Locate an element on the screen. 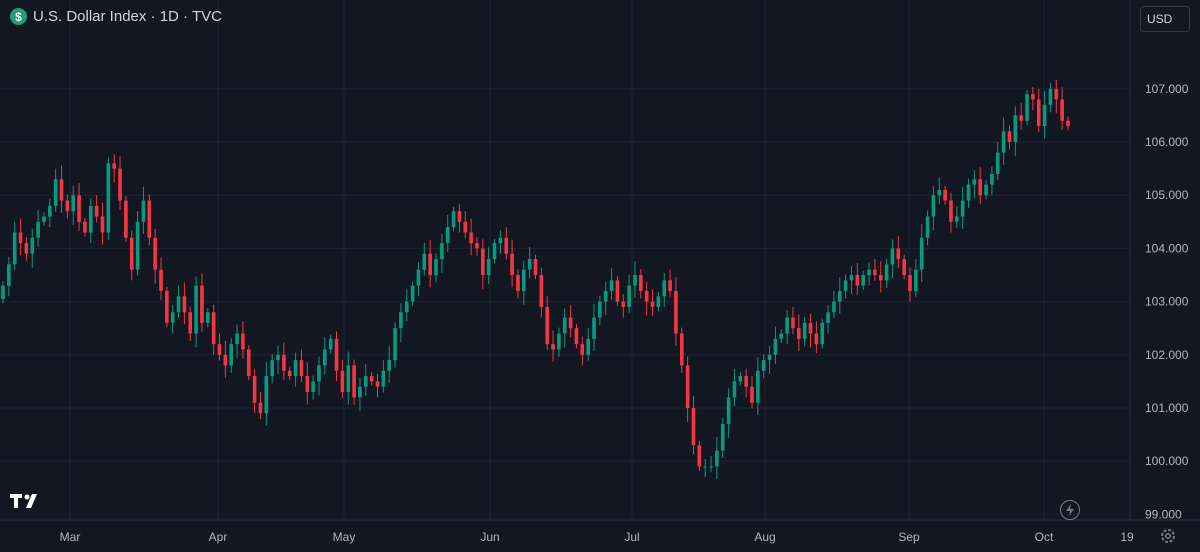  tradingview-logo-icon is located at coordinates (26, 504).